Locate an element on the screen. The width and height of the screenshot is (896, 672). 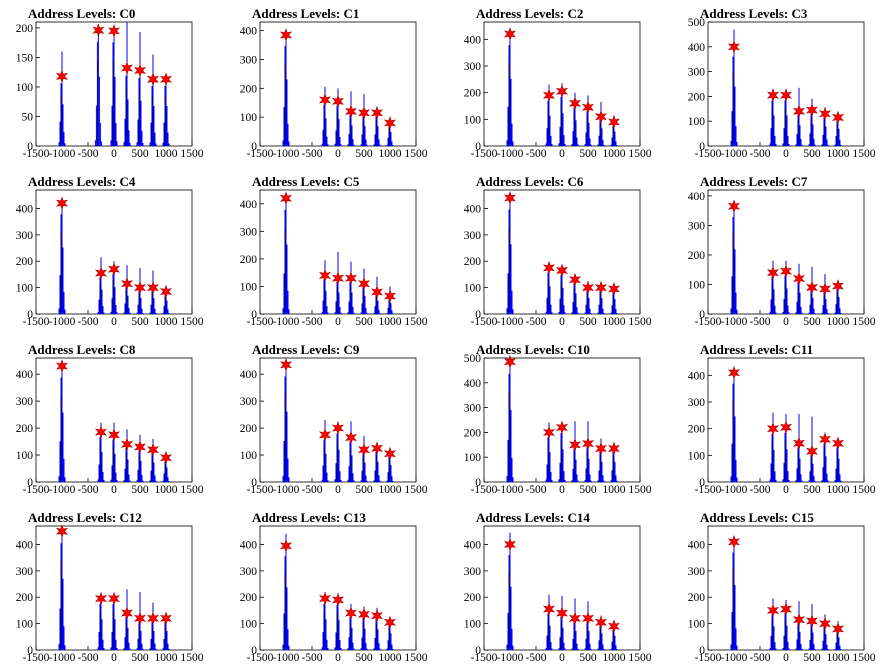
panel-title: Address Levels: C5 is located at coordinates (306, 181).